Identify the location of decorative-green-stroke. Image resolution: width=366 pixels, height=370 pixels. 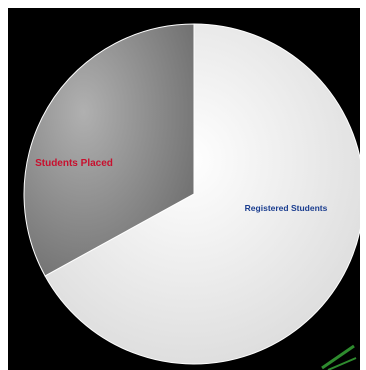
(338, 357).